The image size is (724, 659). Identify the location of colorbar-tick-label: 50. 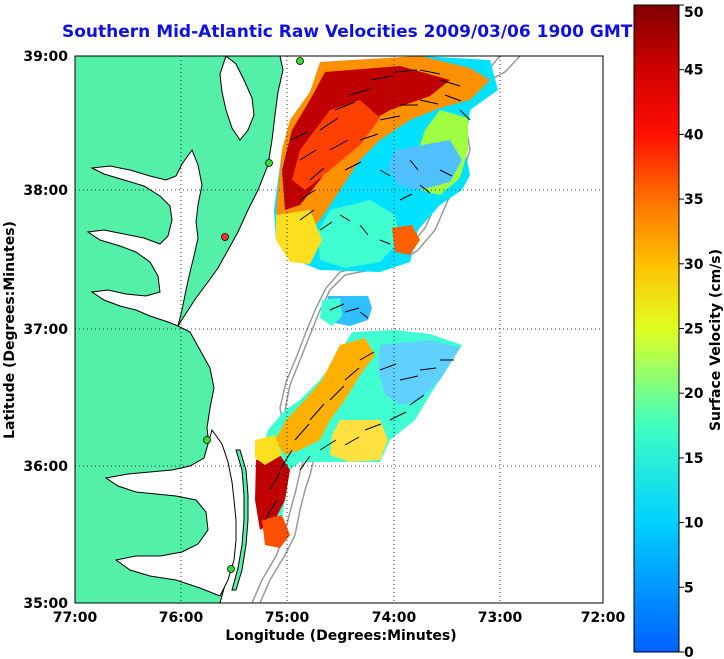
(694, 13).